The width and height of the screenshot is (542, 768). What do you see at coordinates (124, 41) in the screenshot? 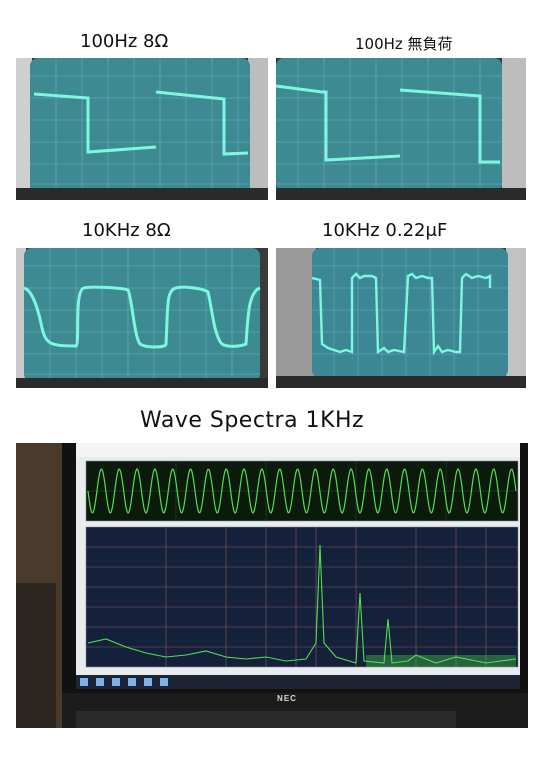
I see `caption-100hz-8ohm: 100Hz 8Ω` at bounding box center [124, 41].